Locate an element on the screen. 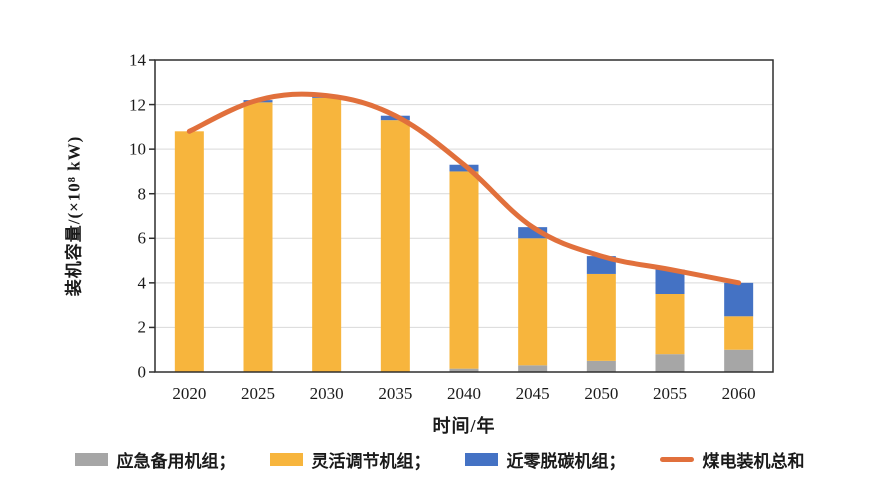  legend-line-swatch is located at coordinates (676, 459).